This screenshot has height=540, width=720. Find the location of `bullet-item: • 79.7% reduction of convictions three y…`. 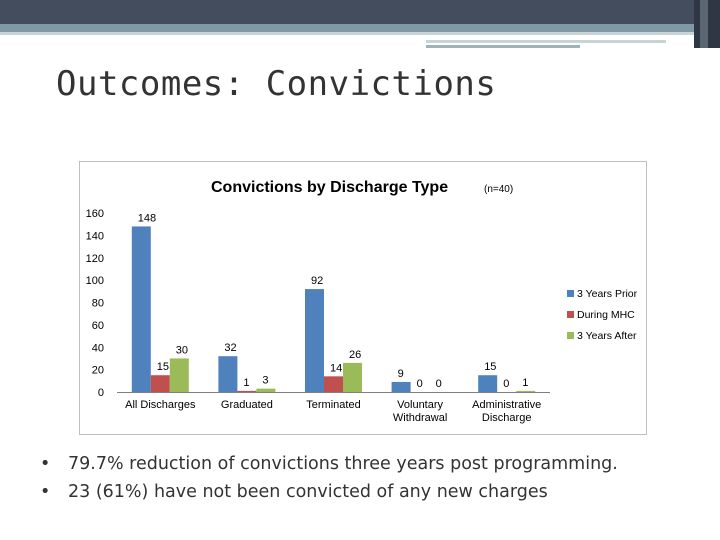

bullet-item: • 79.7% reduction of convictions three y… is located at coordinates (329, 464).